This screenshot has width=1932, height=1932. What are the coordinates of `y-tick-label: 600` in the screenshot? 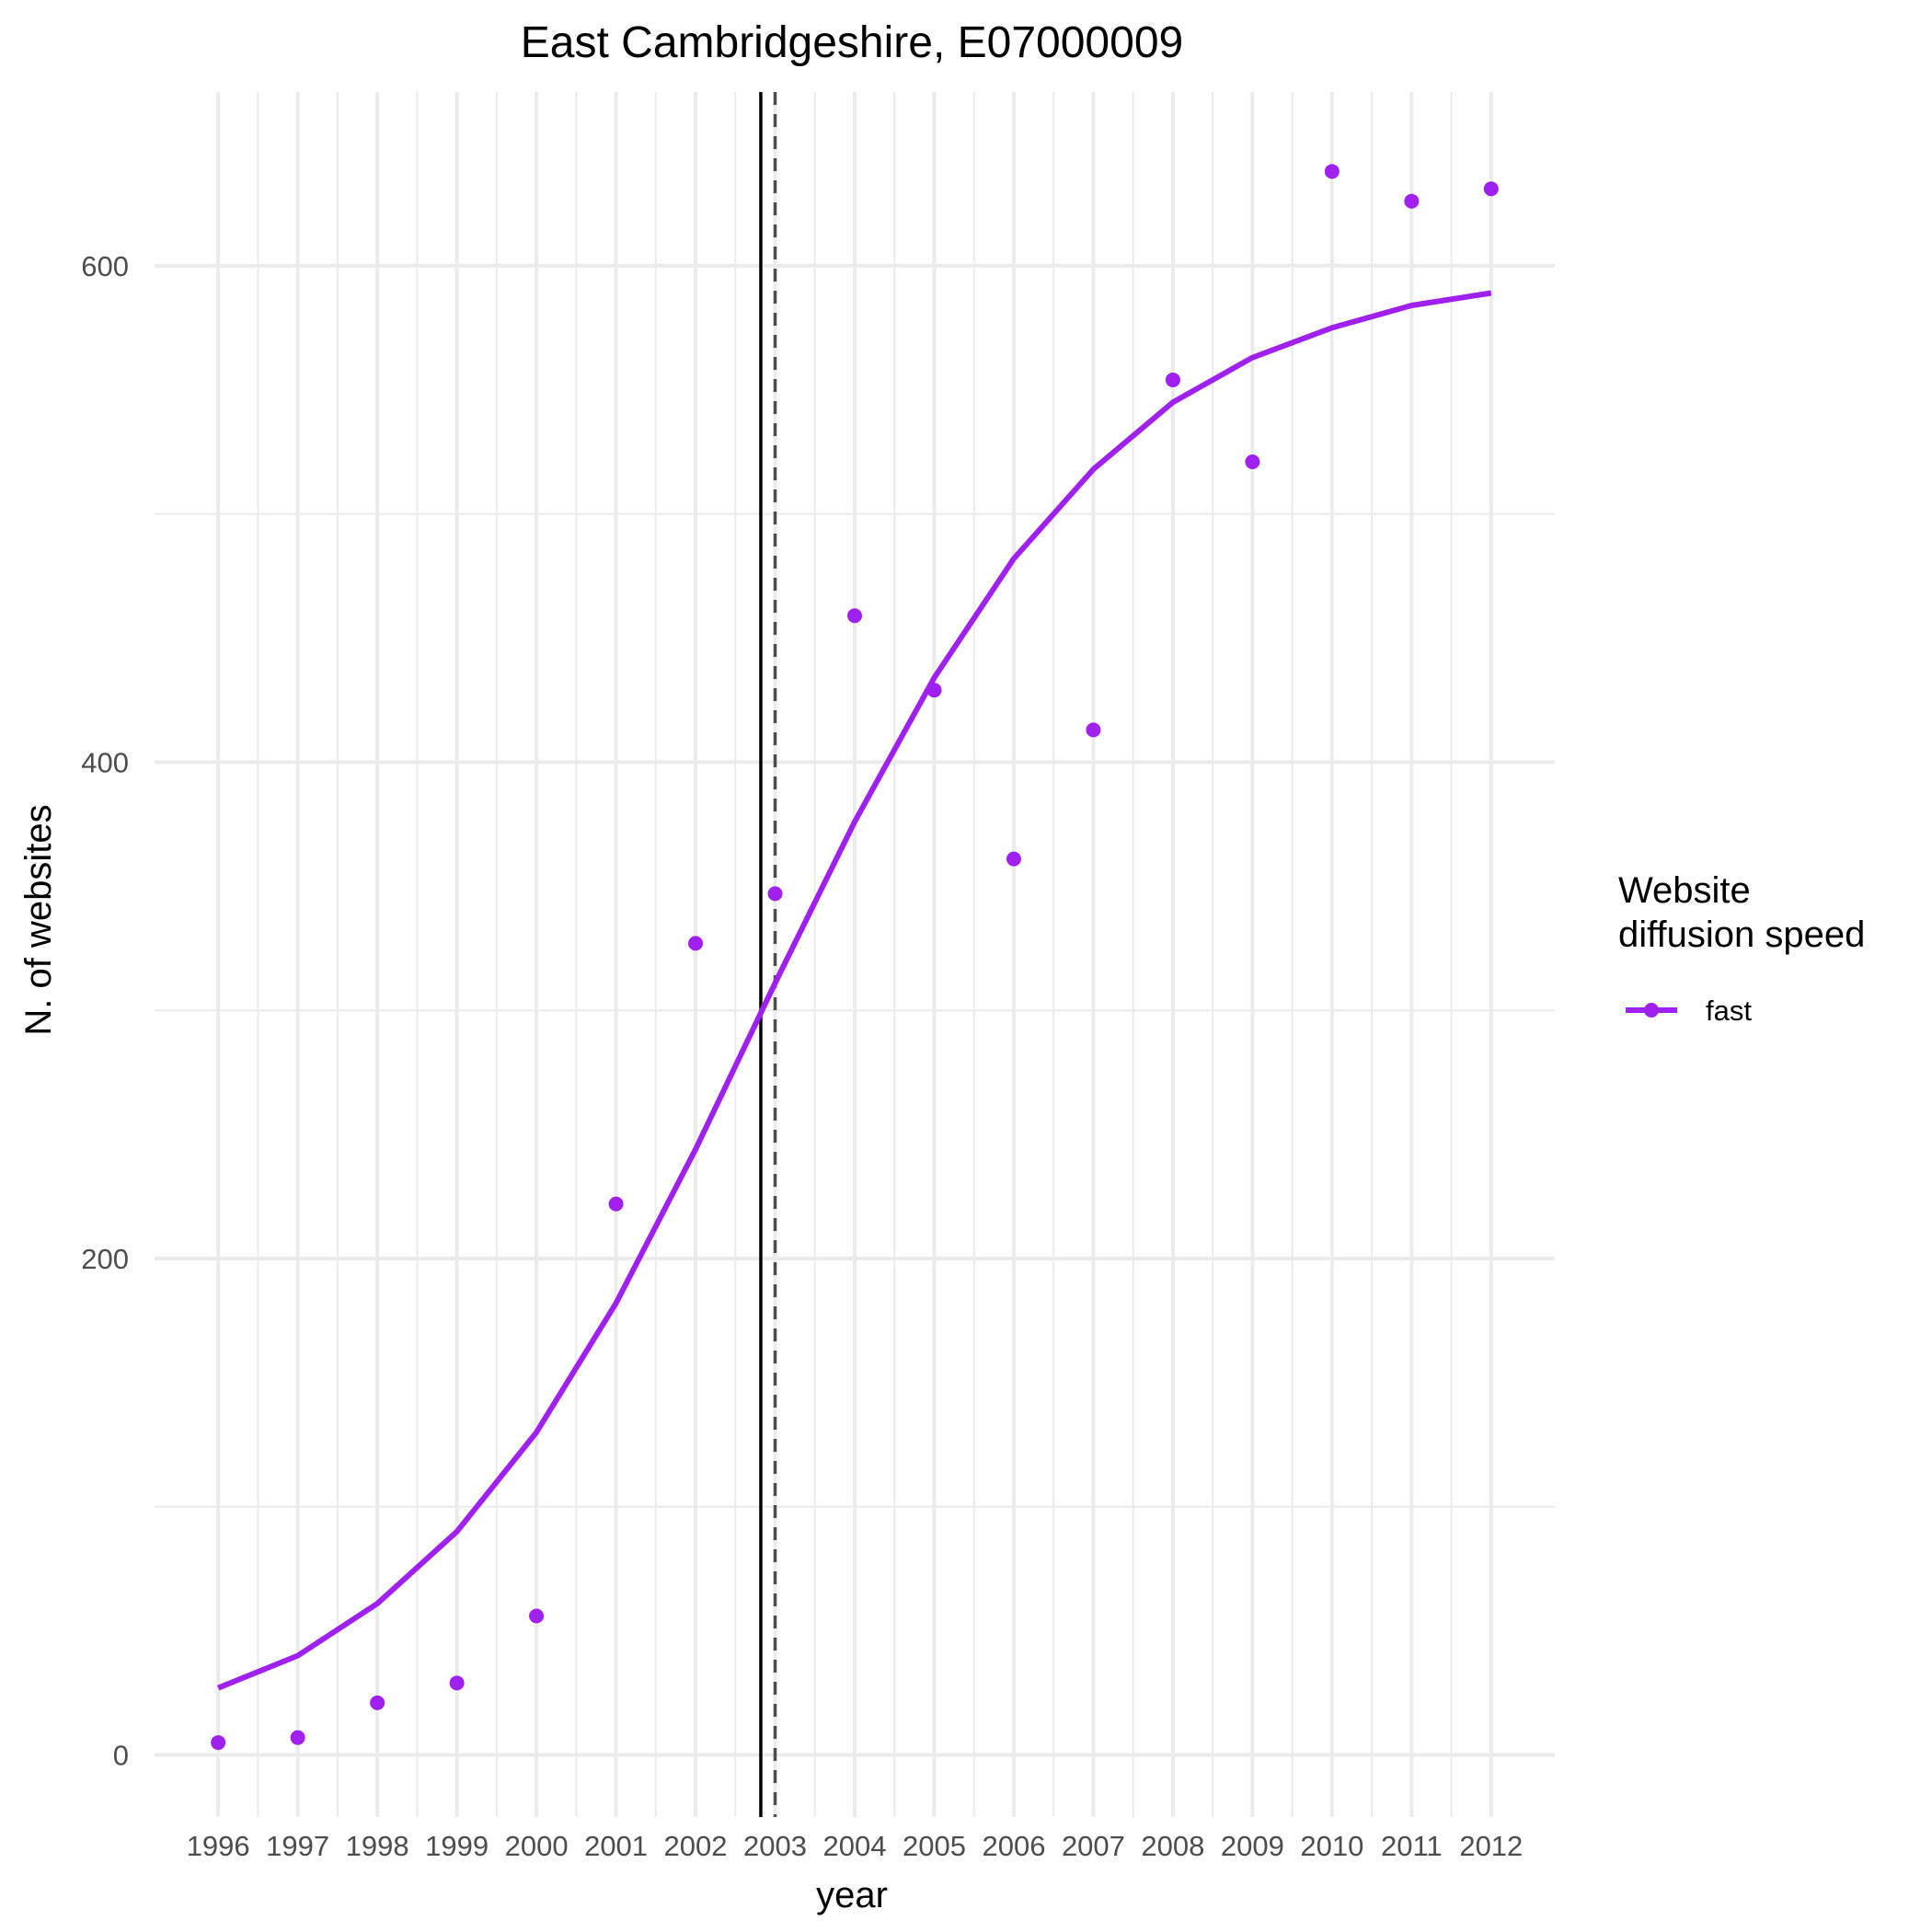 It's located at (105, 266).